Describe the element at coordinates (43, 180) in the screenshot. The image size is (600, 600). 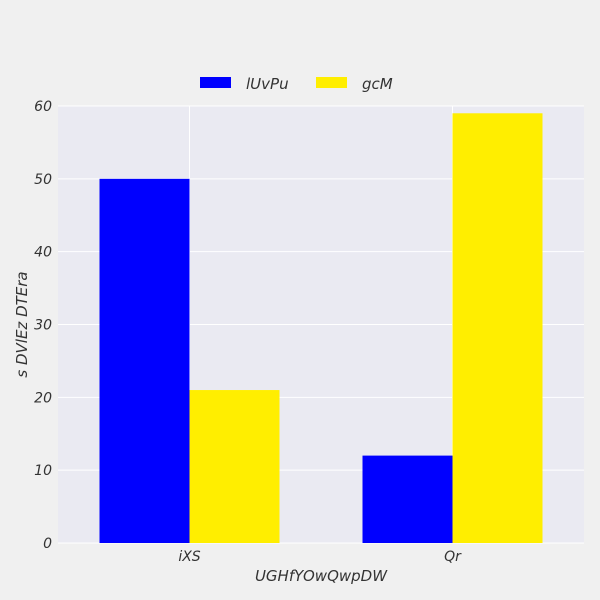
I see `y-tick-label: 50` at that location.